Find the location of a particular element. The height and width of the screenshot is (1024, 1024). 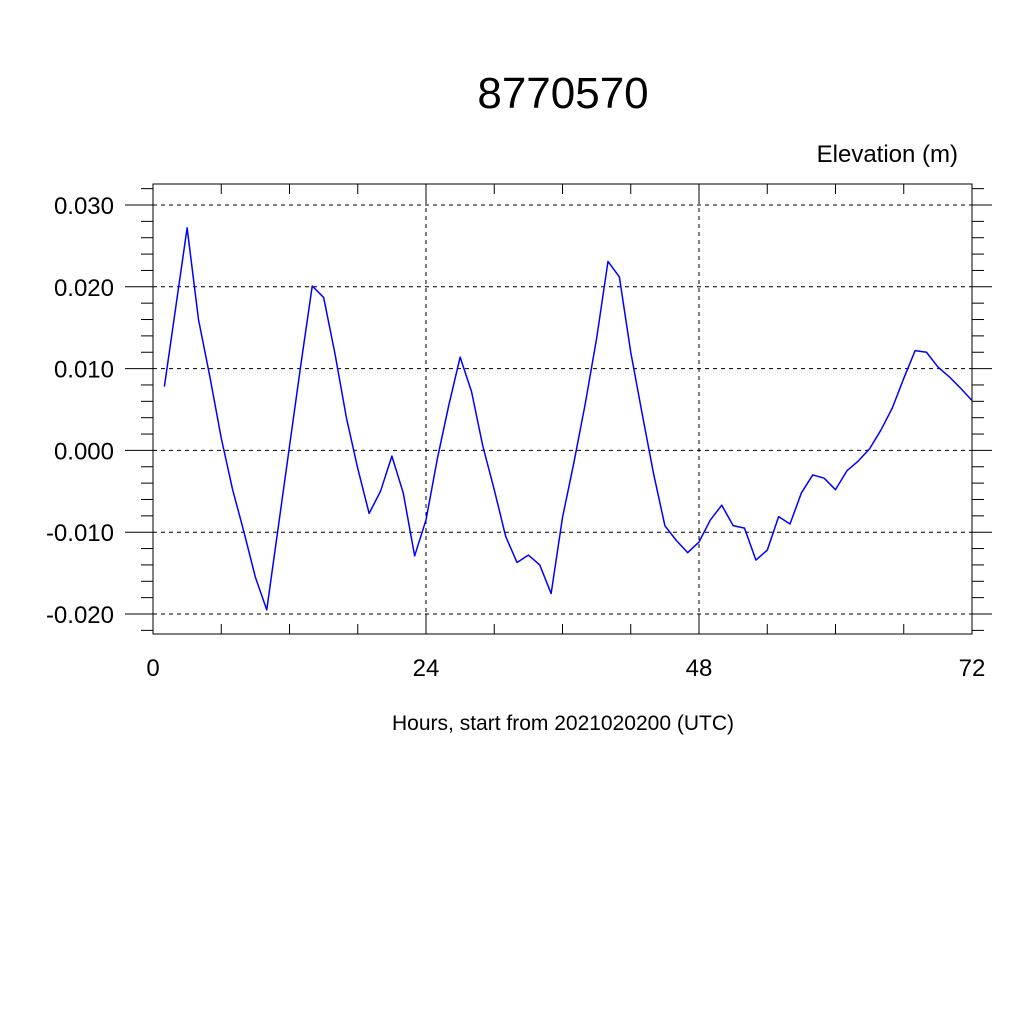

chart-title: 8770570 is located at coordinates (562, 93).